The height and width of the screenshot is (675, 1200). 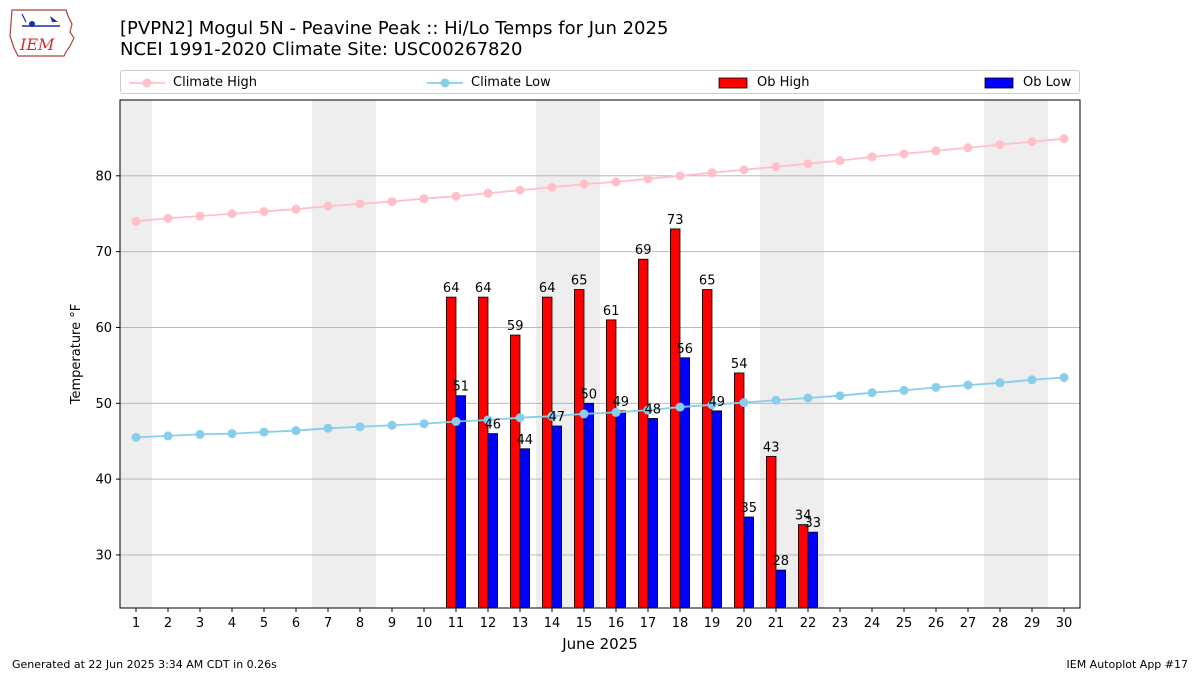 I want to click on legend-label-ob-low: Ob Low, so click(x=1047, y=82).